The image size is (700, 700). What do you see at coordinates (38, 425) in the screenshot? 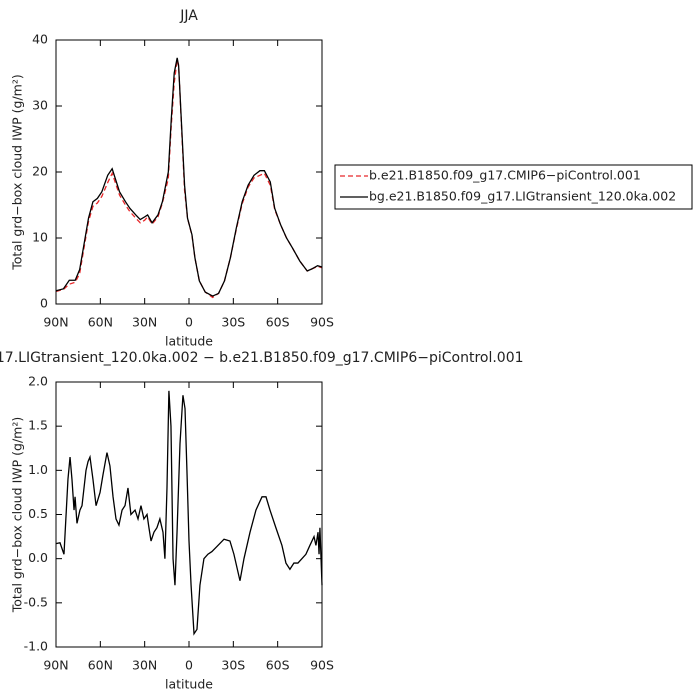
I see `y-tick-label: 1.5` at bounding box center [38, 425].